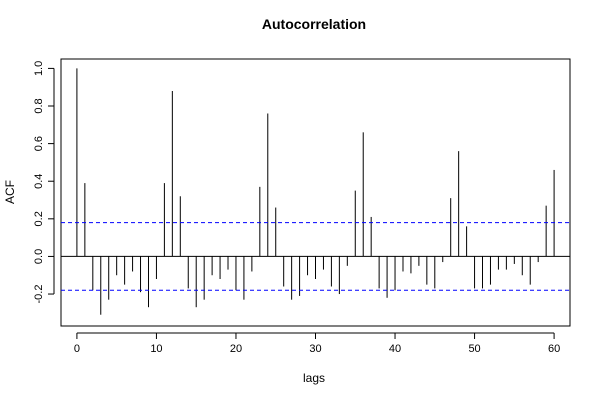 The width and height of the screenshot is (599, 400). What do you see at coordinates (39, 256) in the screenshot?
I see `y-tick-label: 0.0` at bounding box center [39, 256].